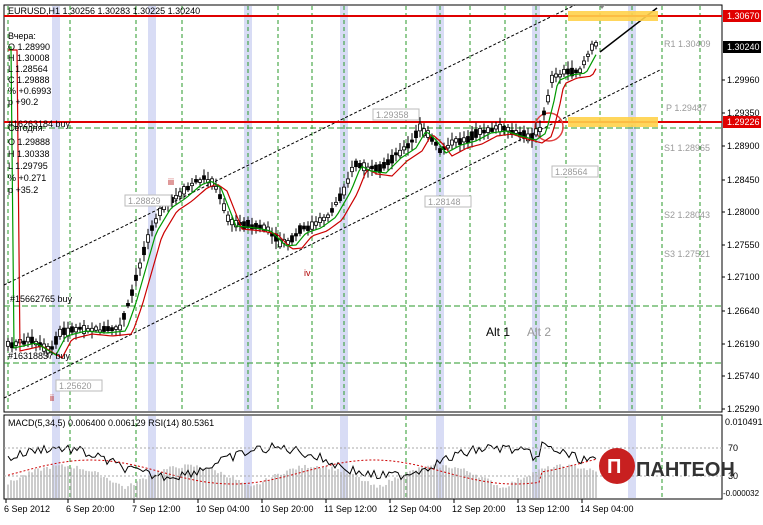 The height and width of the screenshot is (525, 763). I want to click on current-bar-marker, so click(602, 7).